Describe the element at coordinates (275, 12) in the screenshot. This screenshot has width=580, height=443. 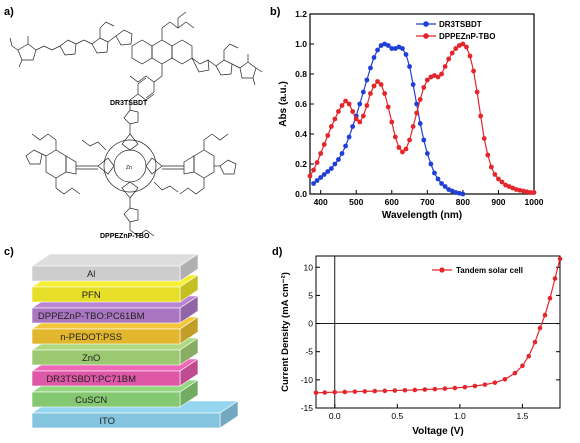
I see `panel-label-b: b)` at that location.